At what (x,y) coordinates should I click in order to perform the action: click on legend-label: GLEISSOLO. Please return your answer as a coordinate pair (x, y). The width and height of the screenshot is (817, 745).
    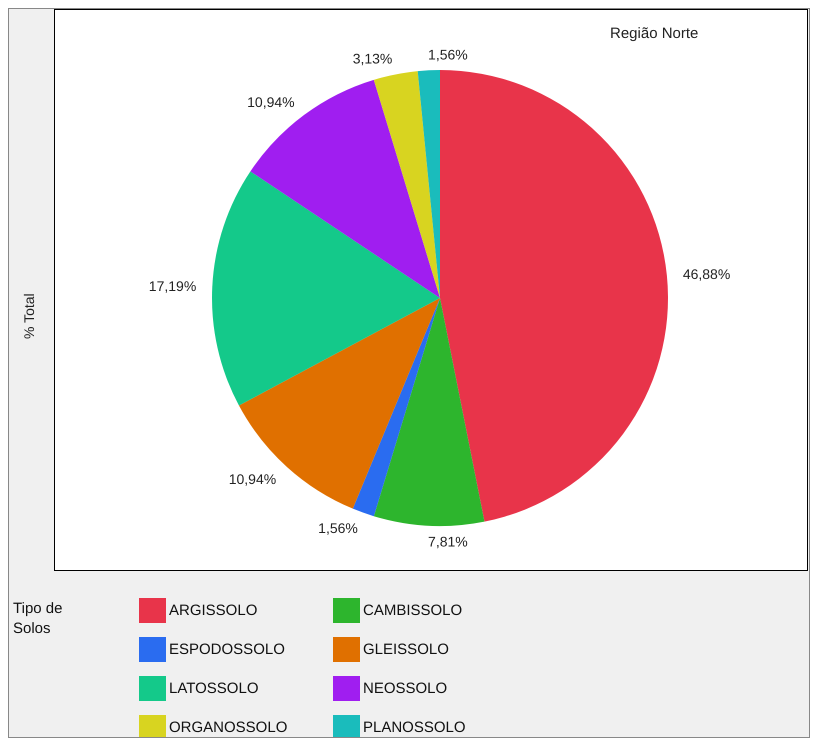
    Looking at the image, I should click on (406, 649).